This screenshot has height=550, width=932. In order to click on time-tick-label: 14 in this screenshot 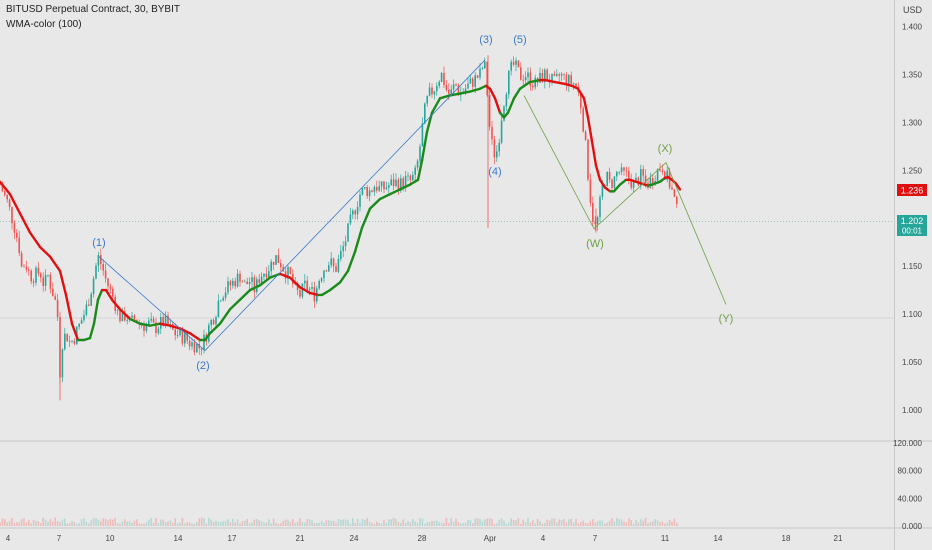, I will do `click(718, 538)`.